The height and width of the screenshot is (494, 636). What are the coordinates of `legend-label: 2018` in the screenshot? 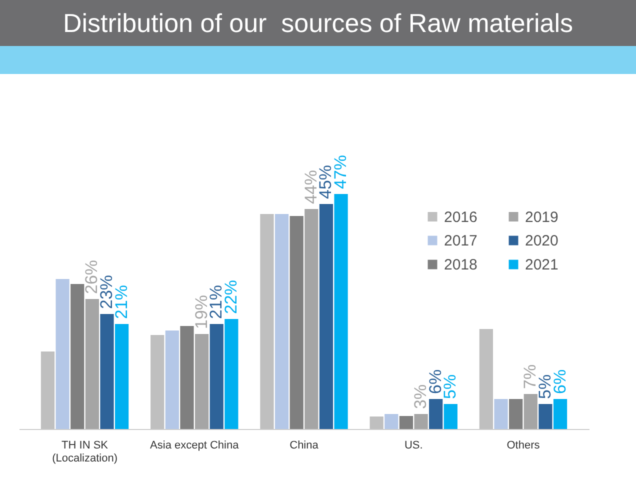 It's located at (461, 265).